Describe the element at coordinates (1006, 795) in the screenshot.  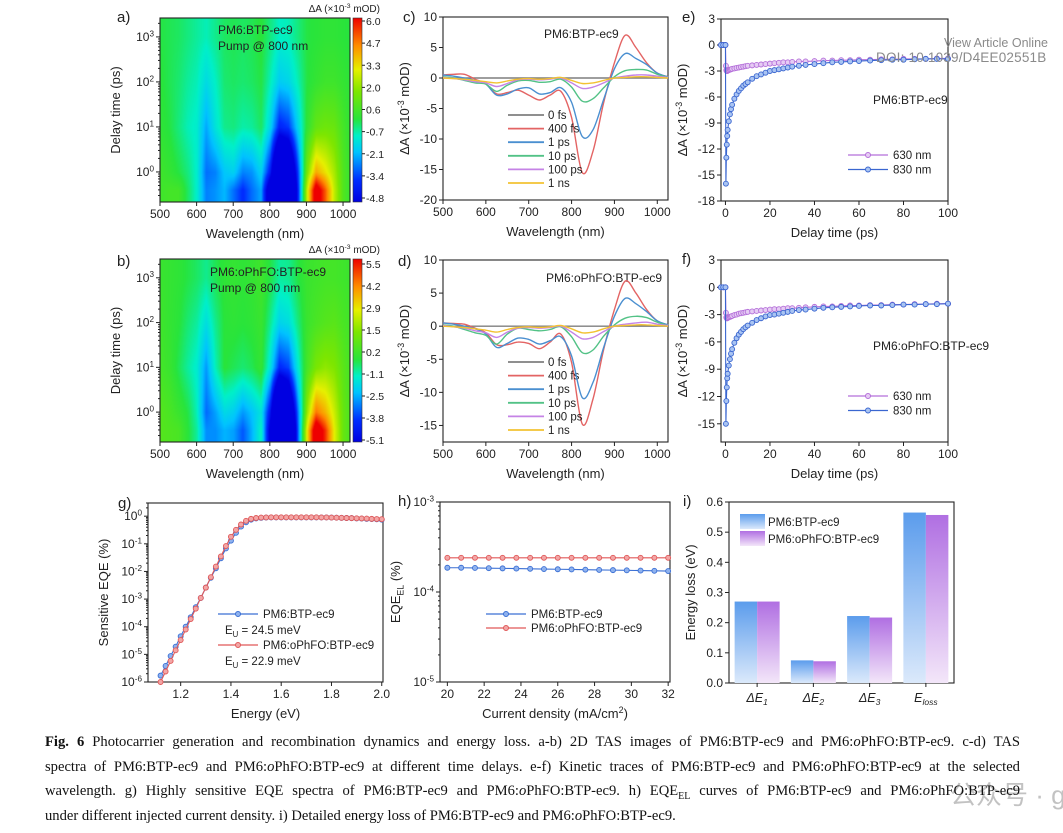
I see `wechat-watermark: 公众号 · gaibangfengyun` at that location.